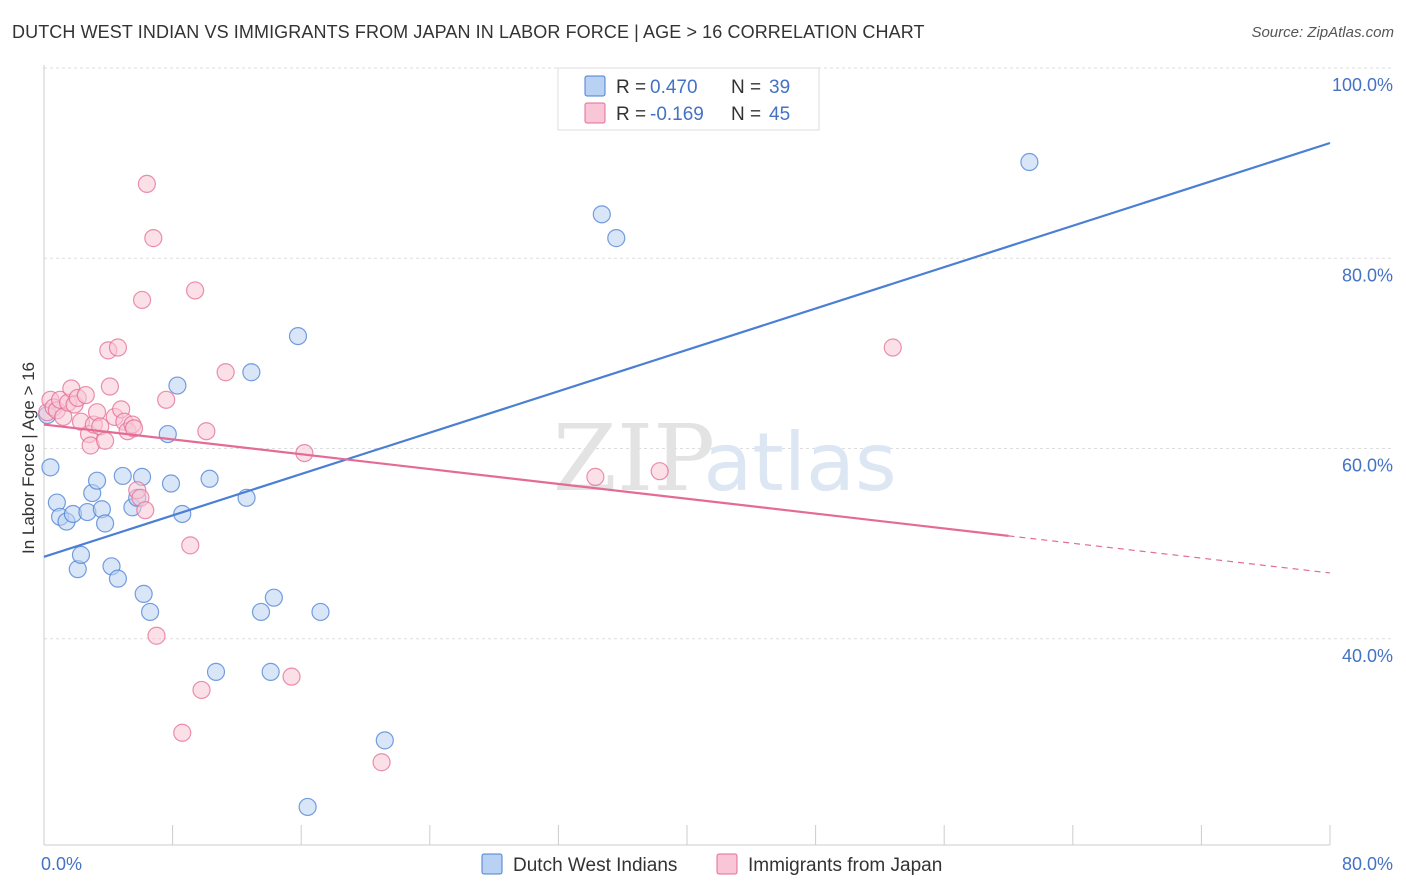 Image resolution: width=1406 pixels, height=892 pixels. Describe the element at coordinates (845, 865) in the screenshot. I see `bottom-legend-label-immigrants-from-japan: Immigrants from Japan` at that location.